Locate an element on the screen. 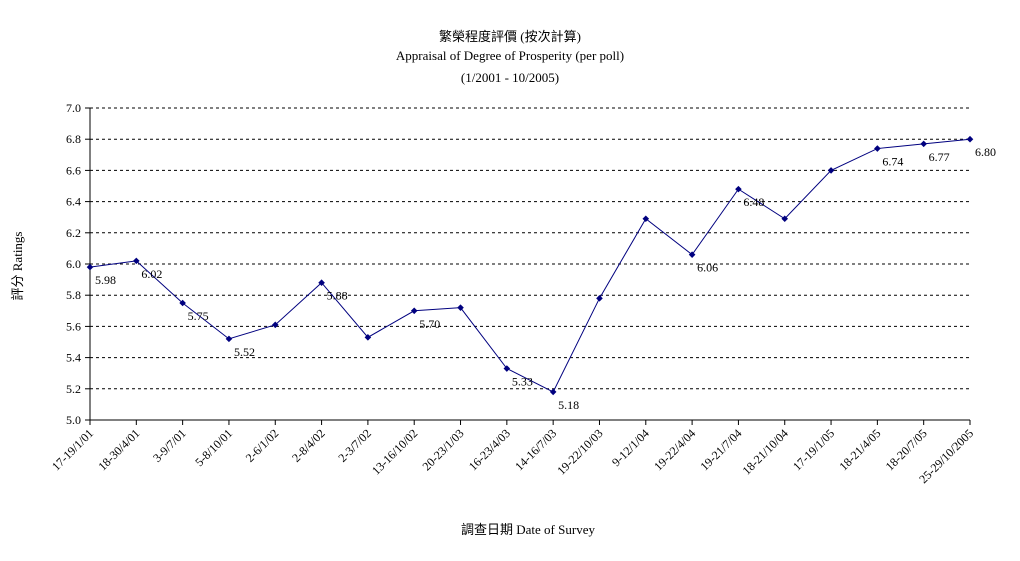 The width and height of the screenshot is (1020, 561). x-tick-label: 2-8/4/02 is located at coordinates (308, 445).